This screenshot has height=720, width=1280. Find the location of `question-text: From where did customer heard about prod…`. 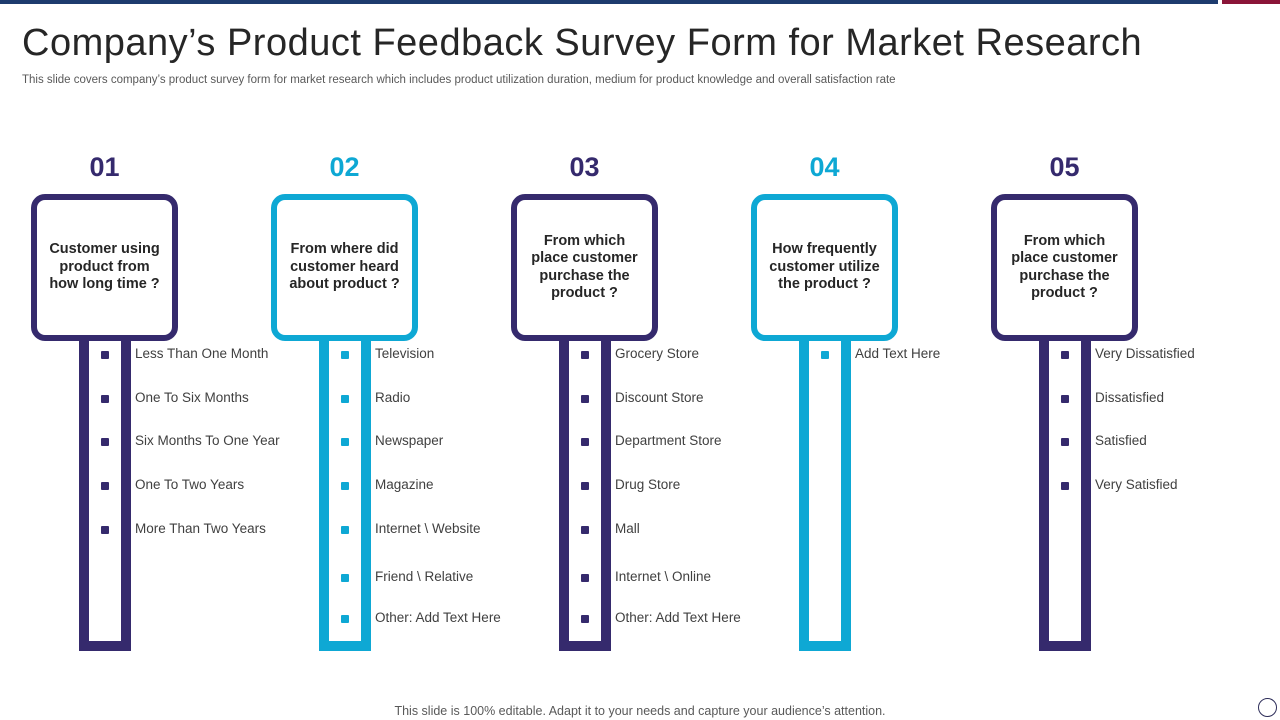

question-text: From where did customer heard about prod… is located at coordinates (344, 267).